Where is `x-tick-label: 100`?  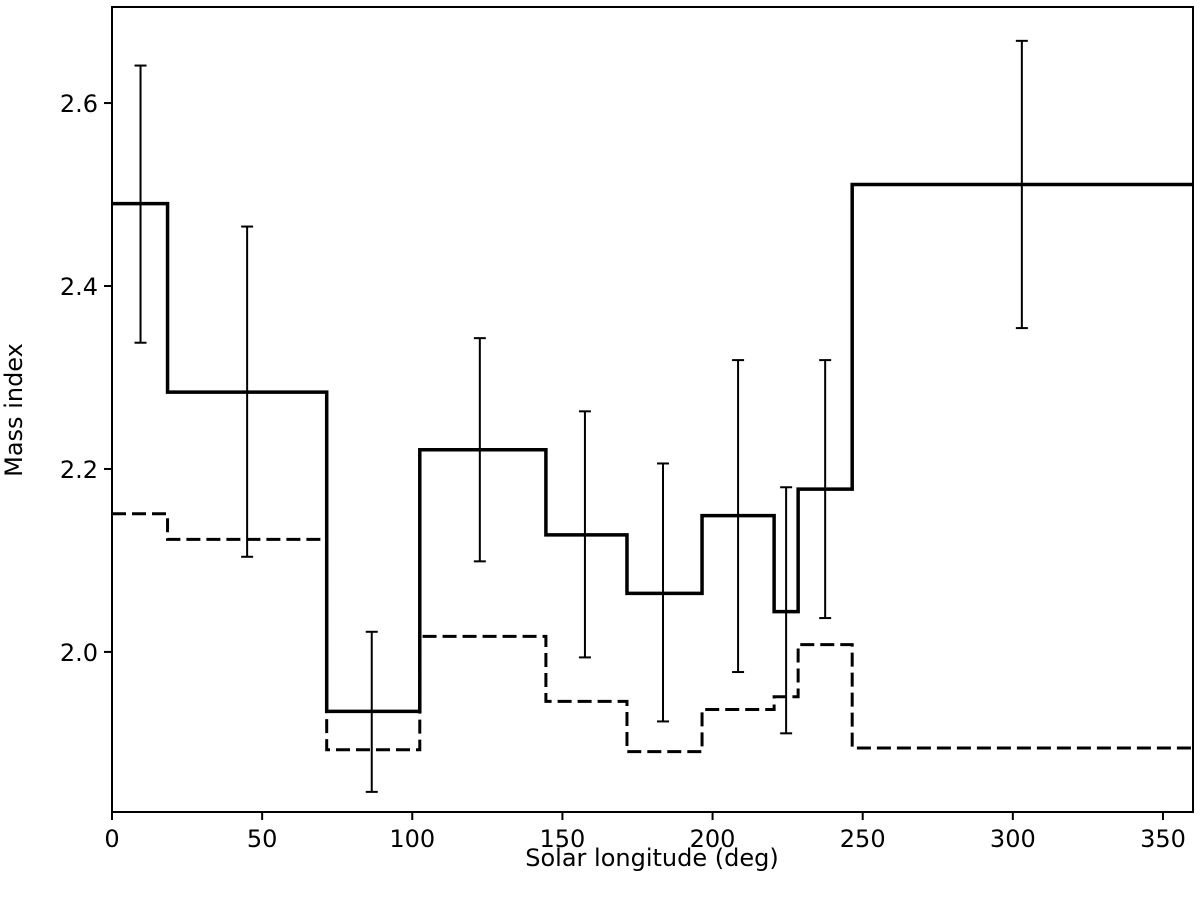 x-tick-label: 100 is located at coordinates (412, 839).